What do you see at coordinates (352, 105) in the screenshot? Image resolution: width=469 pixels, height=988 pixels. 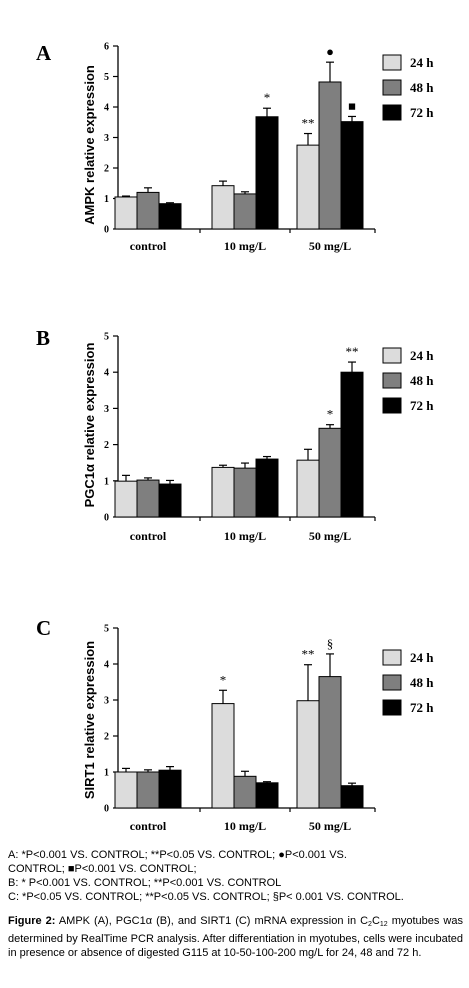 I see `significance-marker: ■` at bounding box center [352, 105].